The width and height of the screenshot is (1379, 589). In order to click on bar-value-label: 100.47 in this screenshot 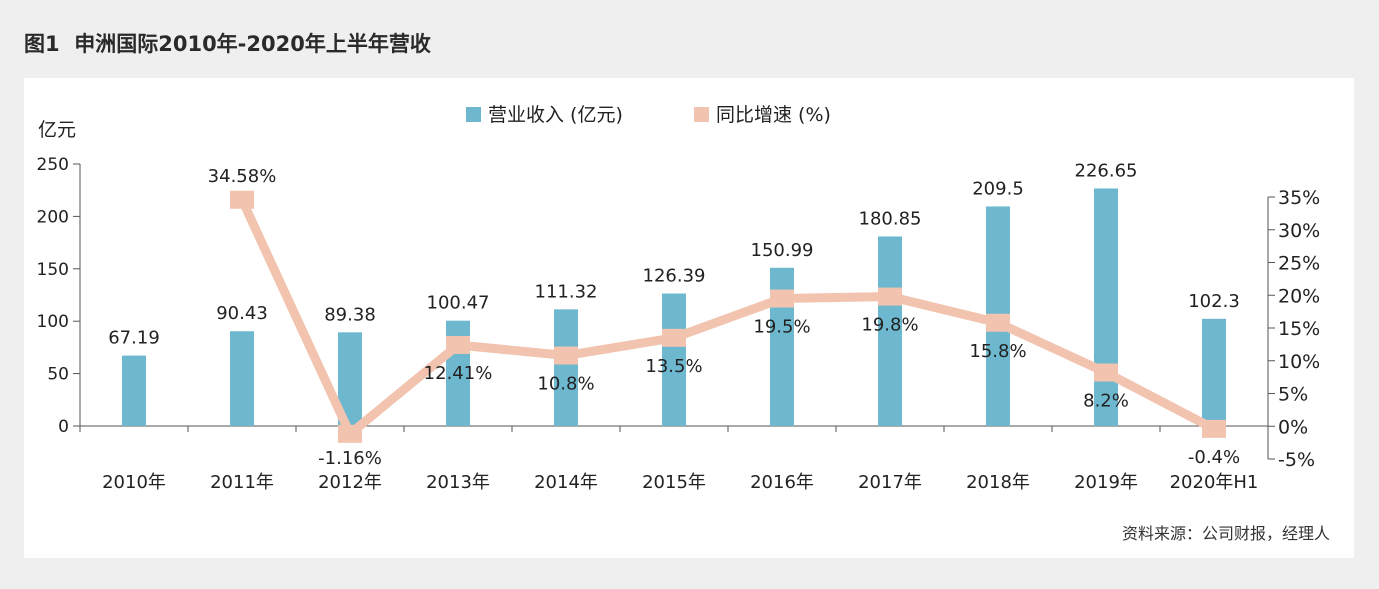, I will do `click(458, 303)`.